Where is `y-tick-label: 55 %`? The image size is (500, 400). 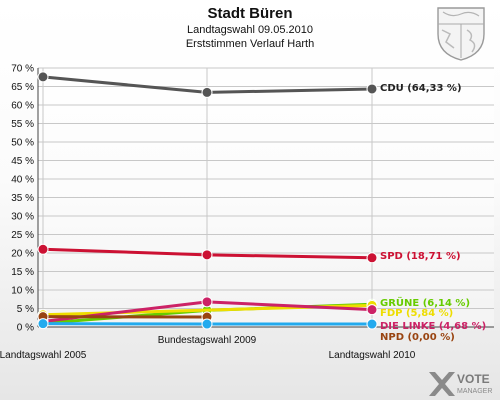
y-tick-label: 55 % is located at coordinates (22, 124).